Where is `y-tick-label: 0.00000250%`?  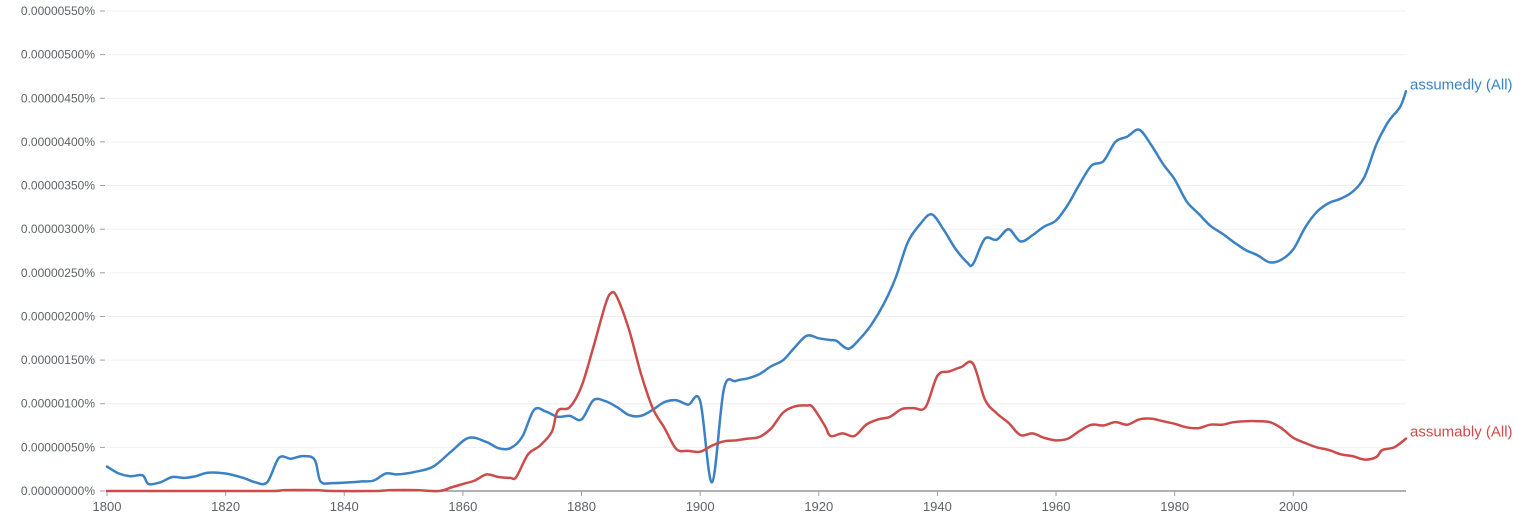 y-tick-label: 0.00000250% is located at coordinates (58, 273).